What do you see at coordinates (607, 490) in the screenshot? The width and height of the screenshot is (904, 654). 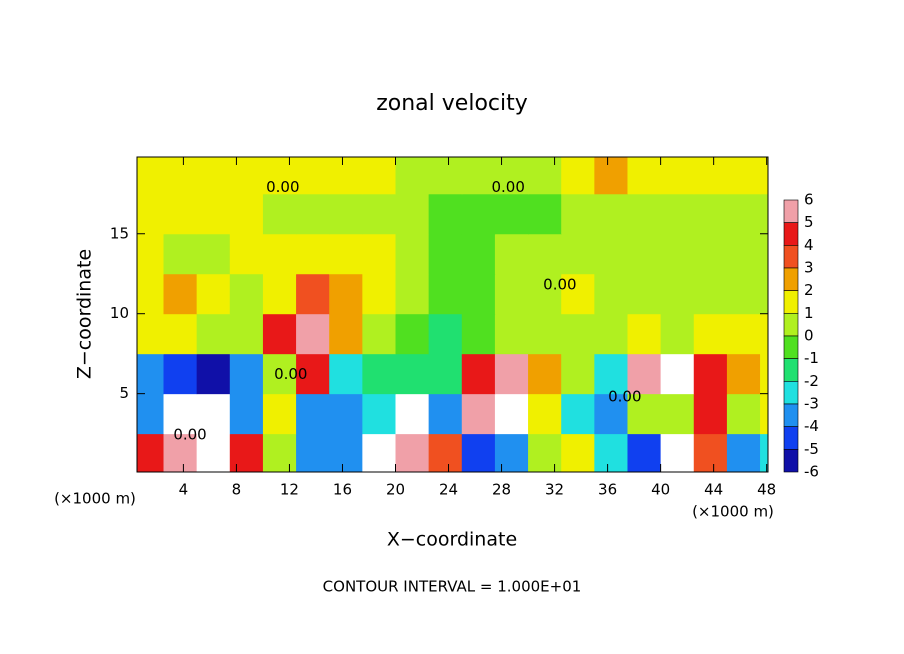 I see `x-tick-label: 36` at bounding box center [607, 490].